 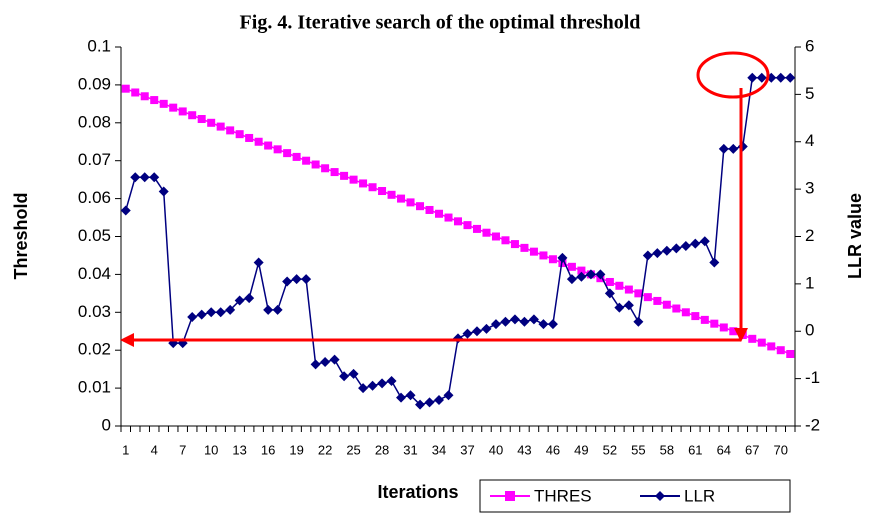 I want to click on x-tick-label: 1, so click(x=125, y=449).